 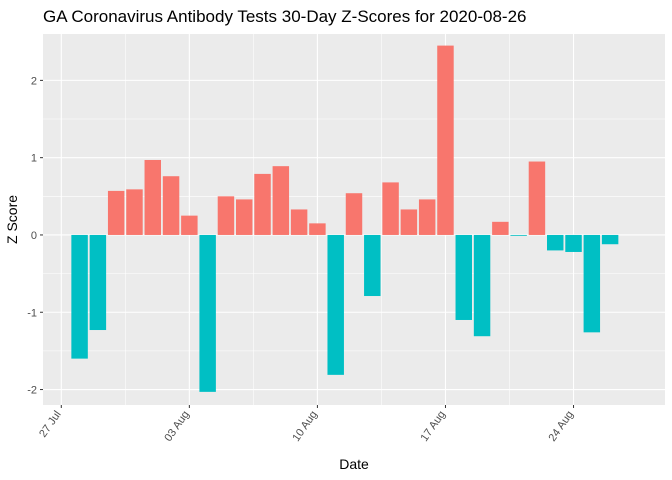 What do you see at coordinates (50, 424) in the screenshot?
I see `x-tick-label: 27 Jul` at bounding box center [50, 424].